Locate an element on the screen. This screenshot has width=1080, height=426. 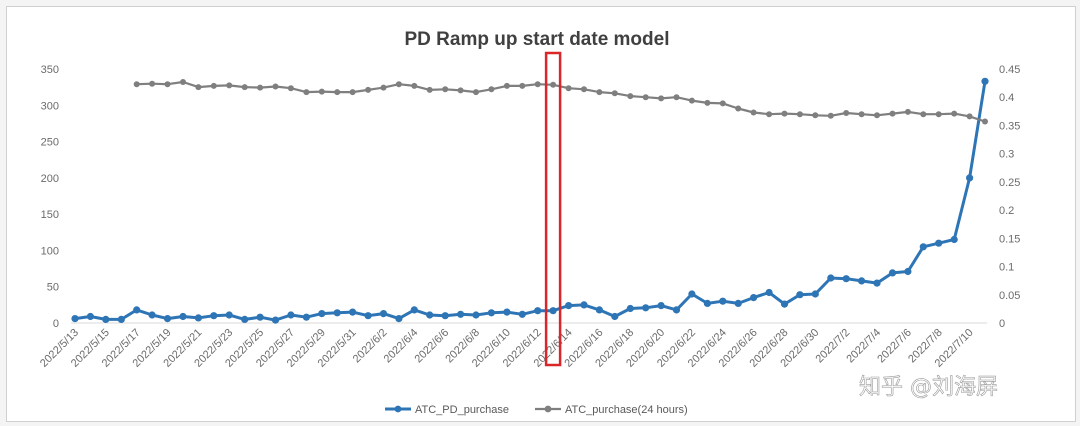
left-tick-label: 50 is located at coordinates (53, 288).